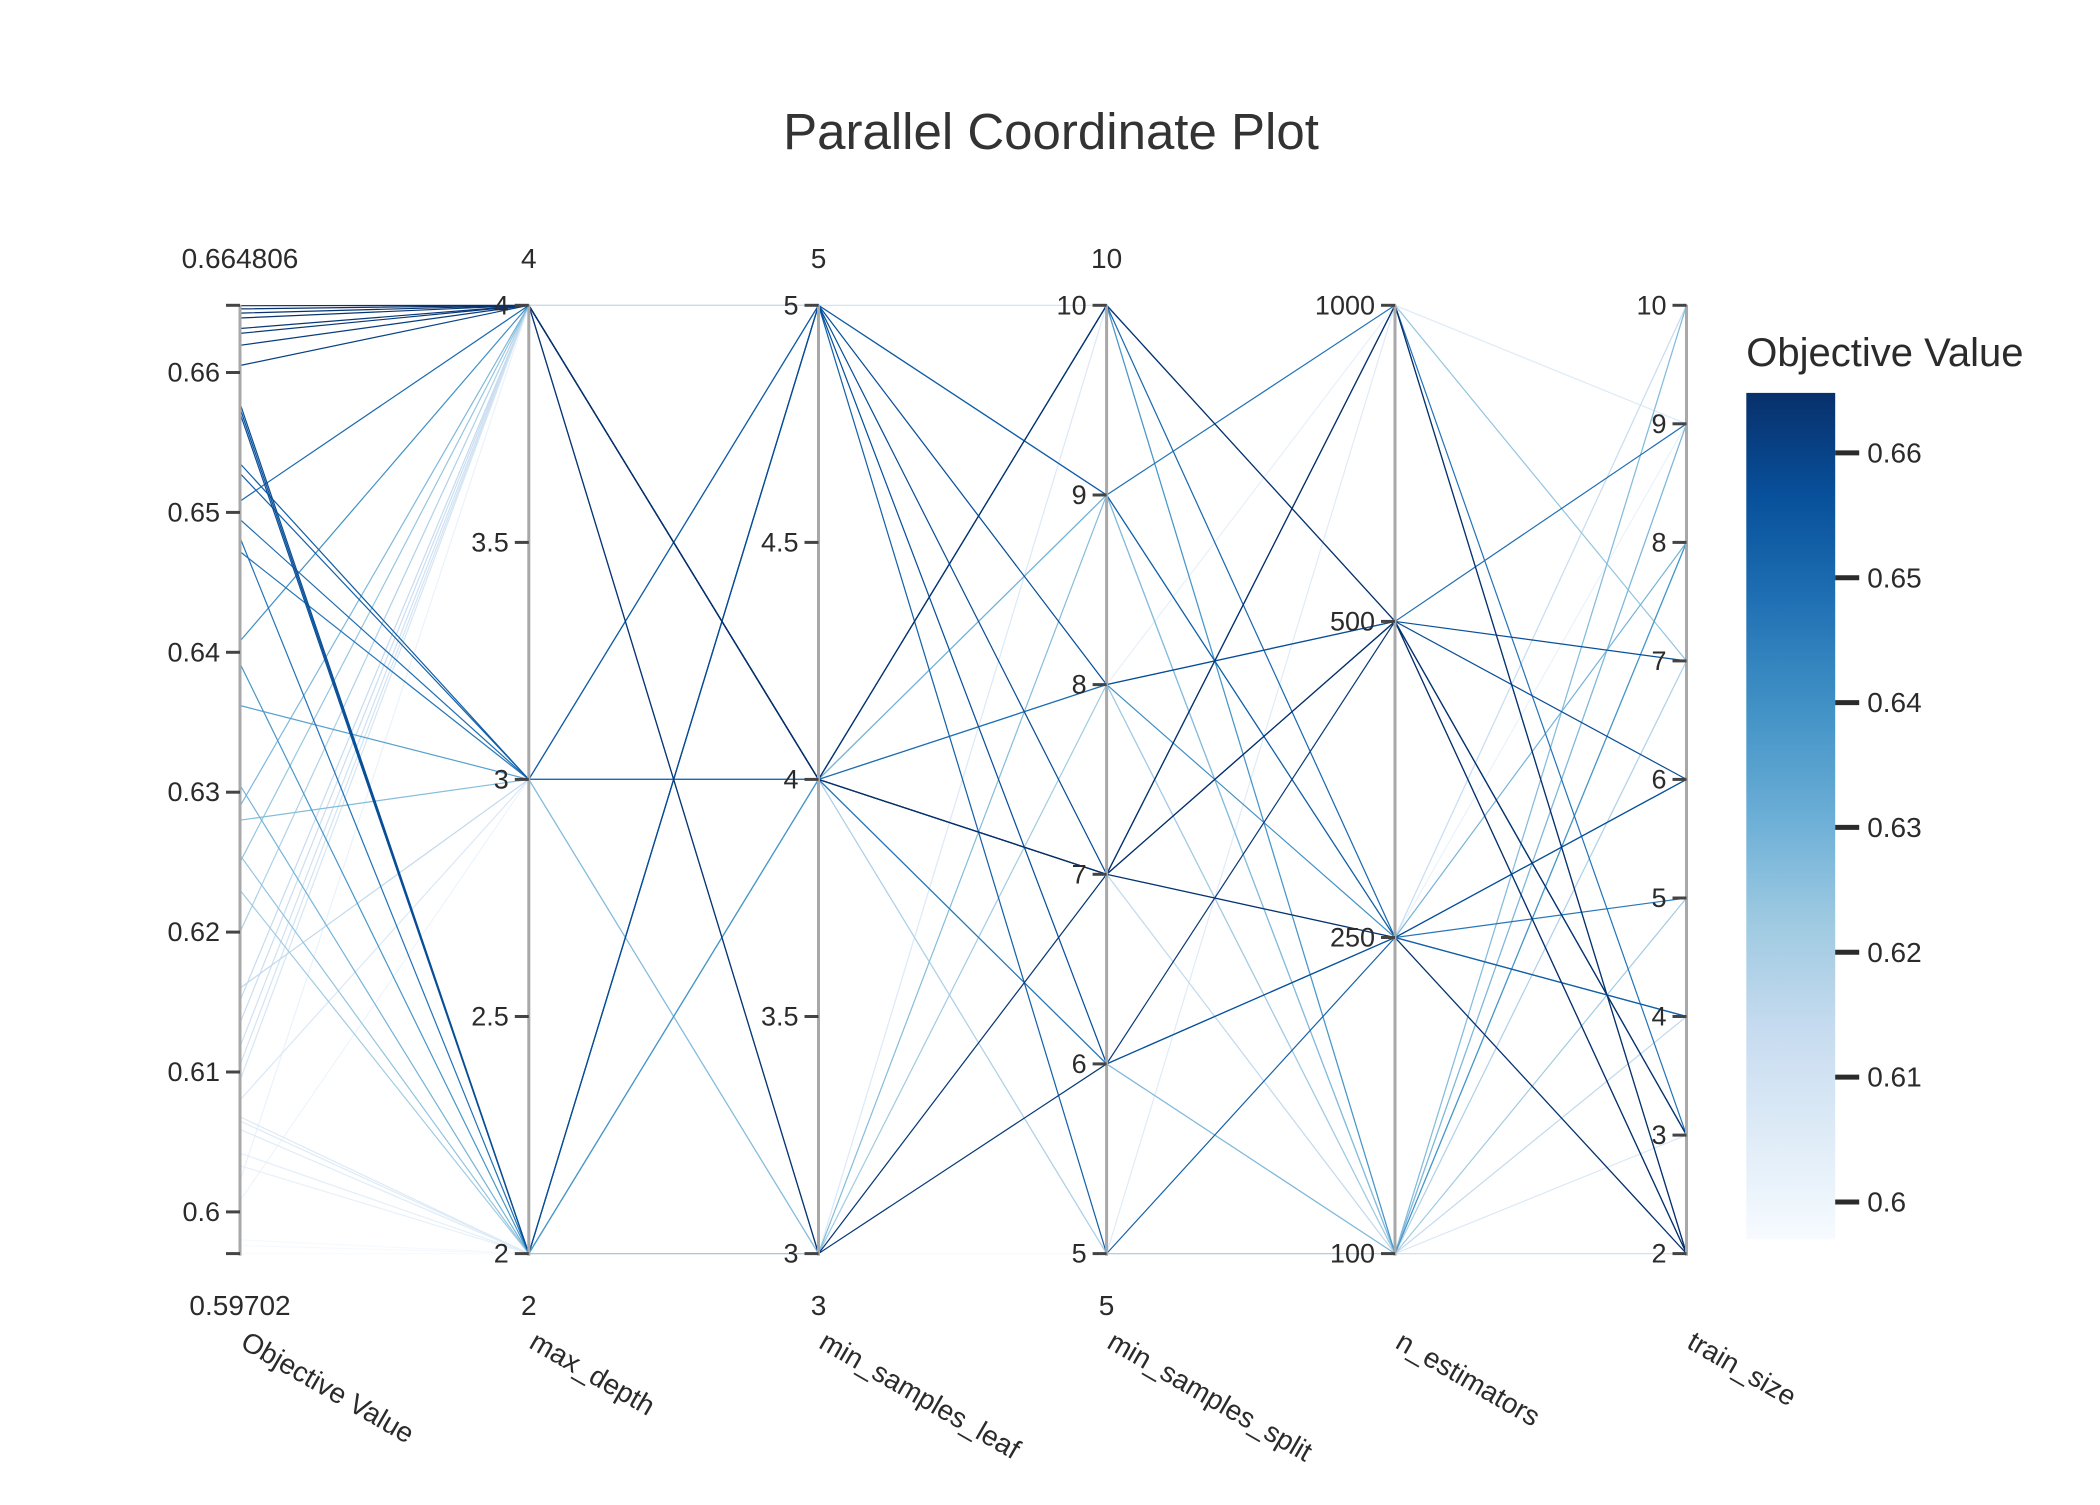 The width and height of the screenshot is (2100, 1505). Describe the element at coordinates (239, 1305) in the screenshot. I see `svg-text: 0.59702` at that location.